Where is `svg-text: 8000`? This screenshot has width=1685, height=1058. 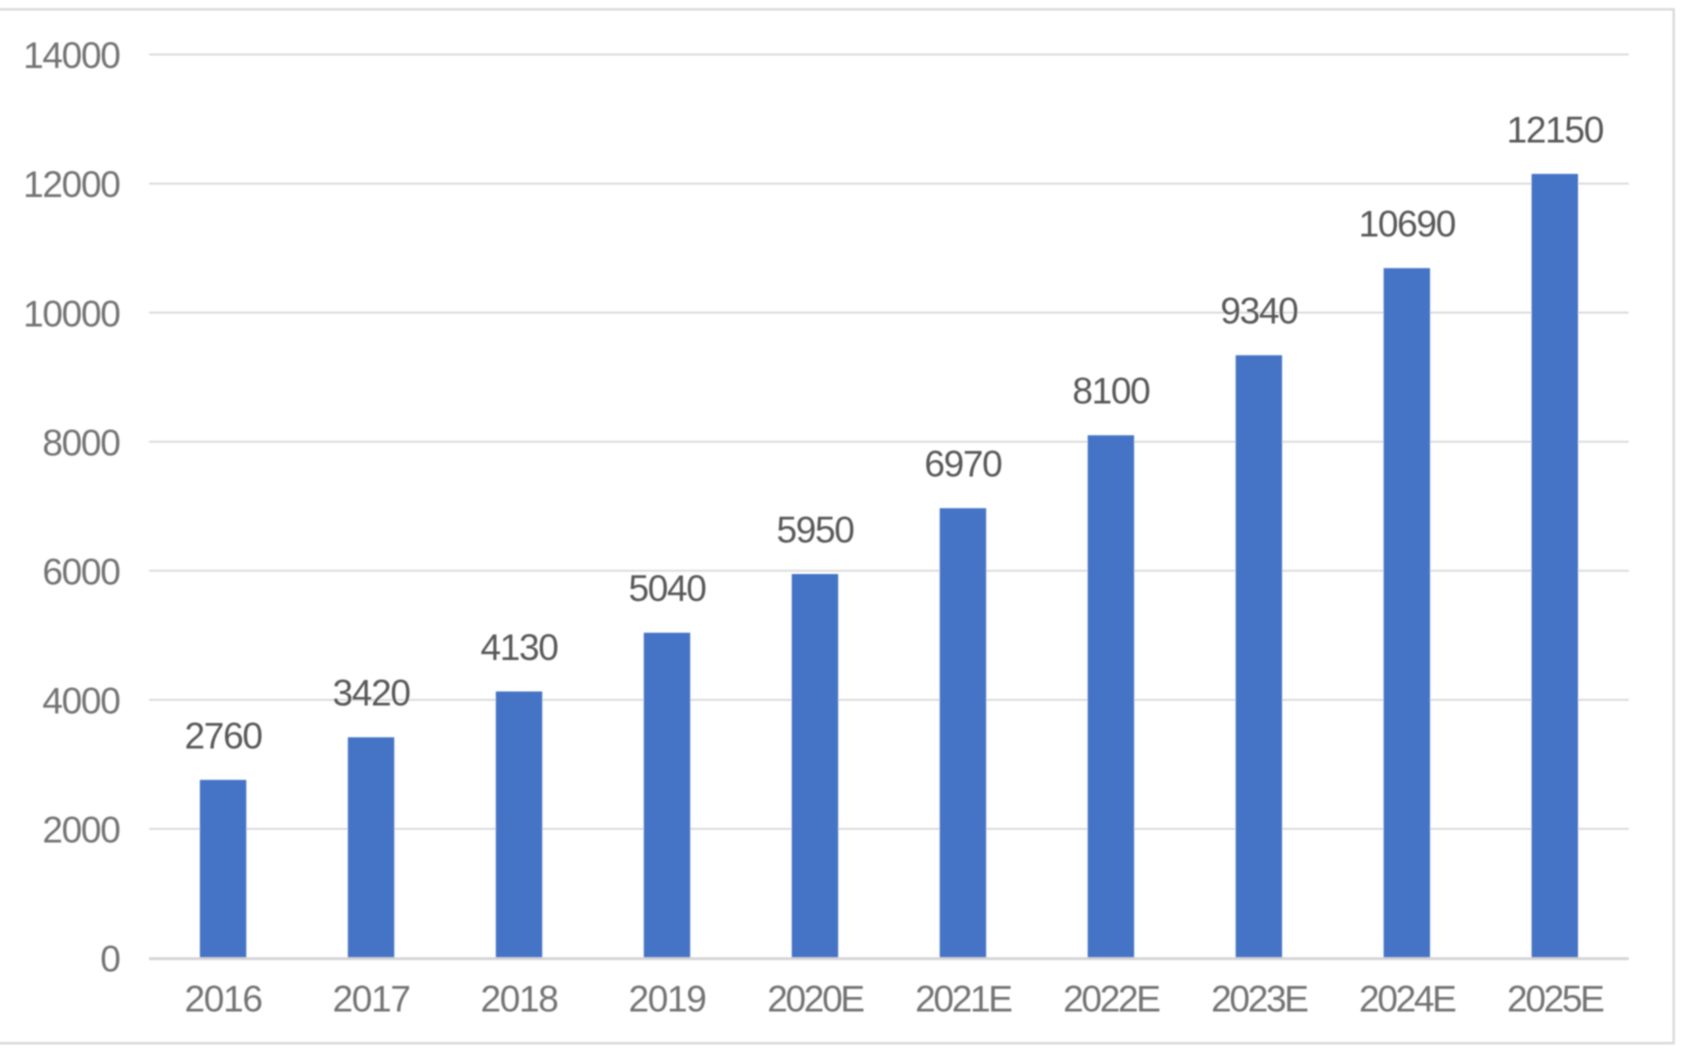
svg-text: 8000 is located at coordinates (81, 442).